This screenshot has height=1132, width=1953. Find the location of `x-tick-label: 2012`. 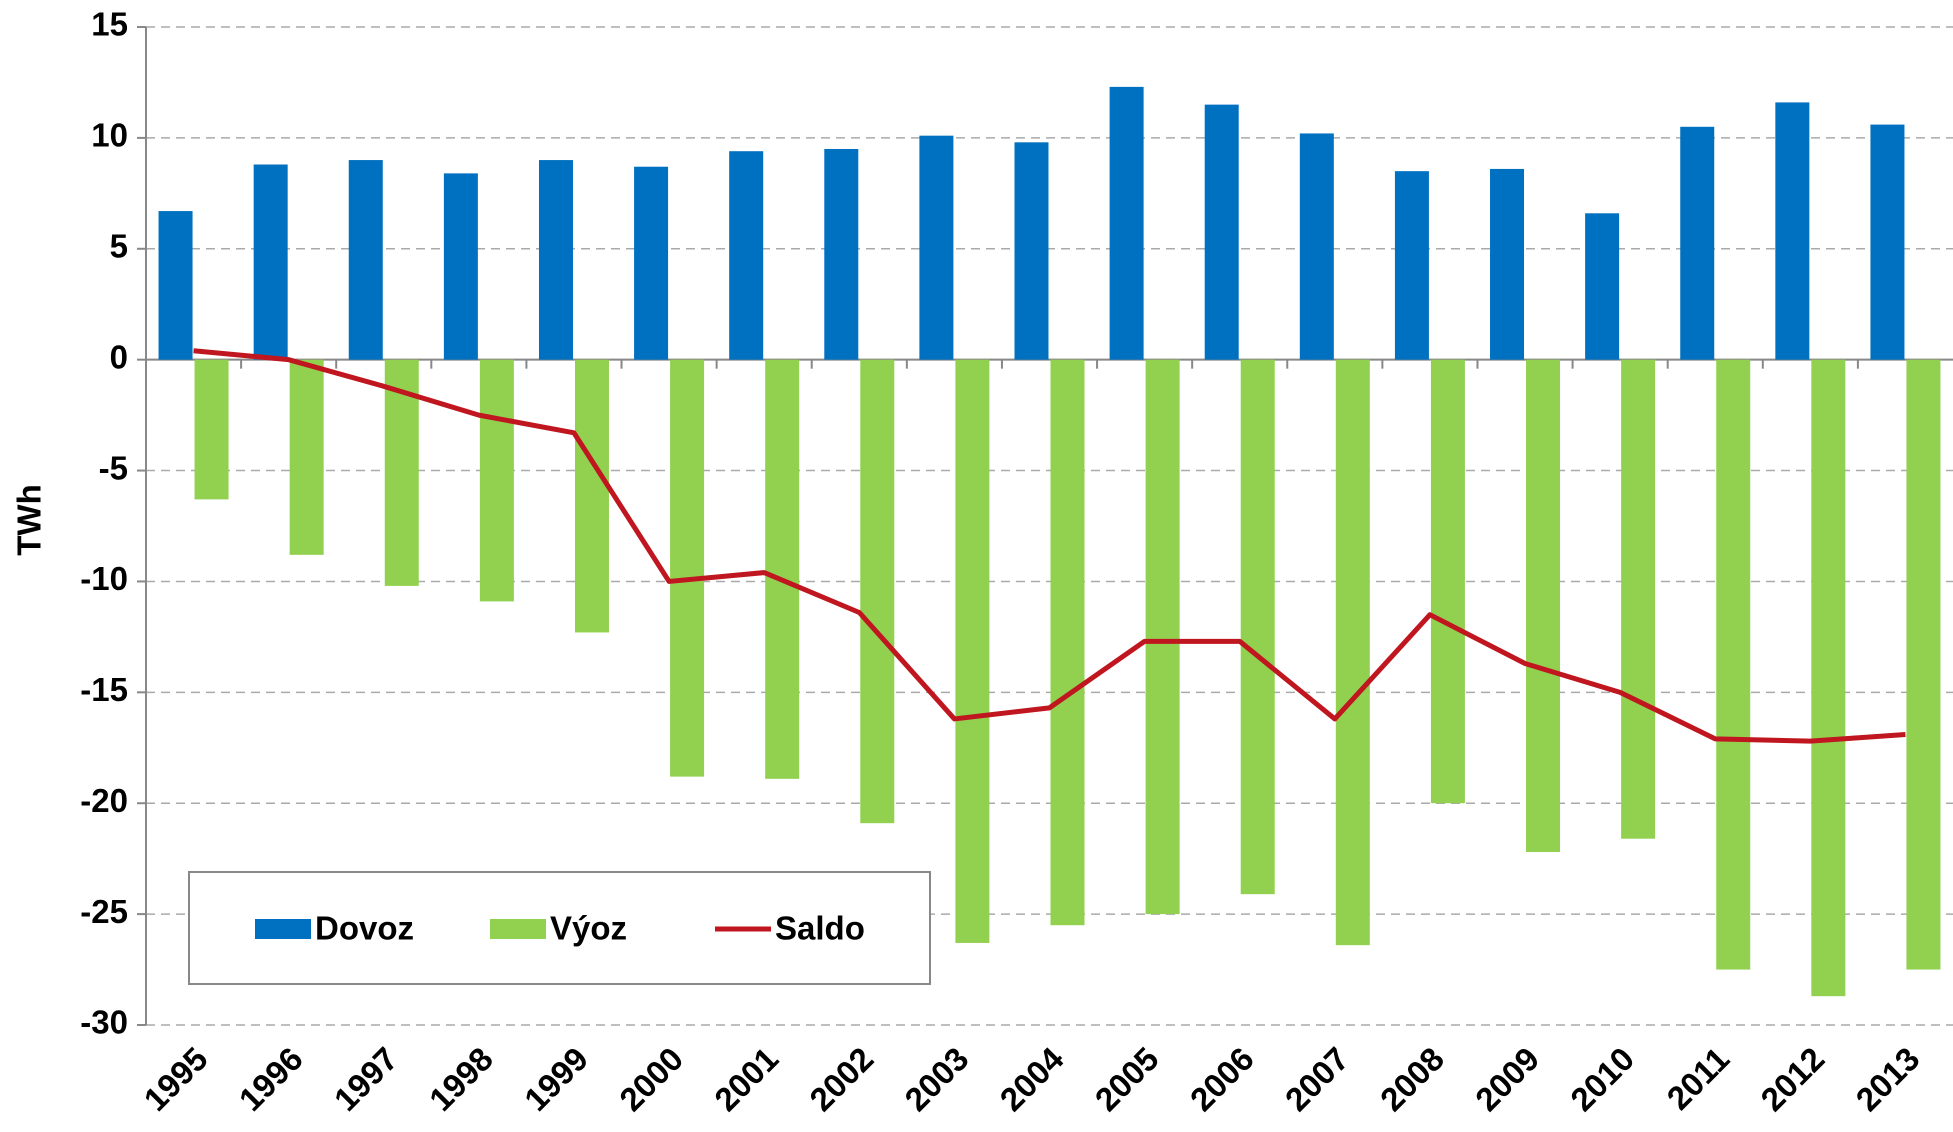

x-tick-label: 2012 is located at coordinates (1792, 1079).